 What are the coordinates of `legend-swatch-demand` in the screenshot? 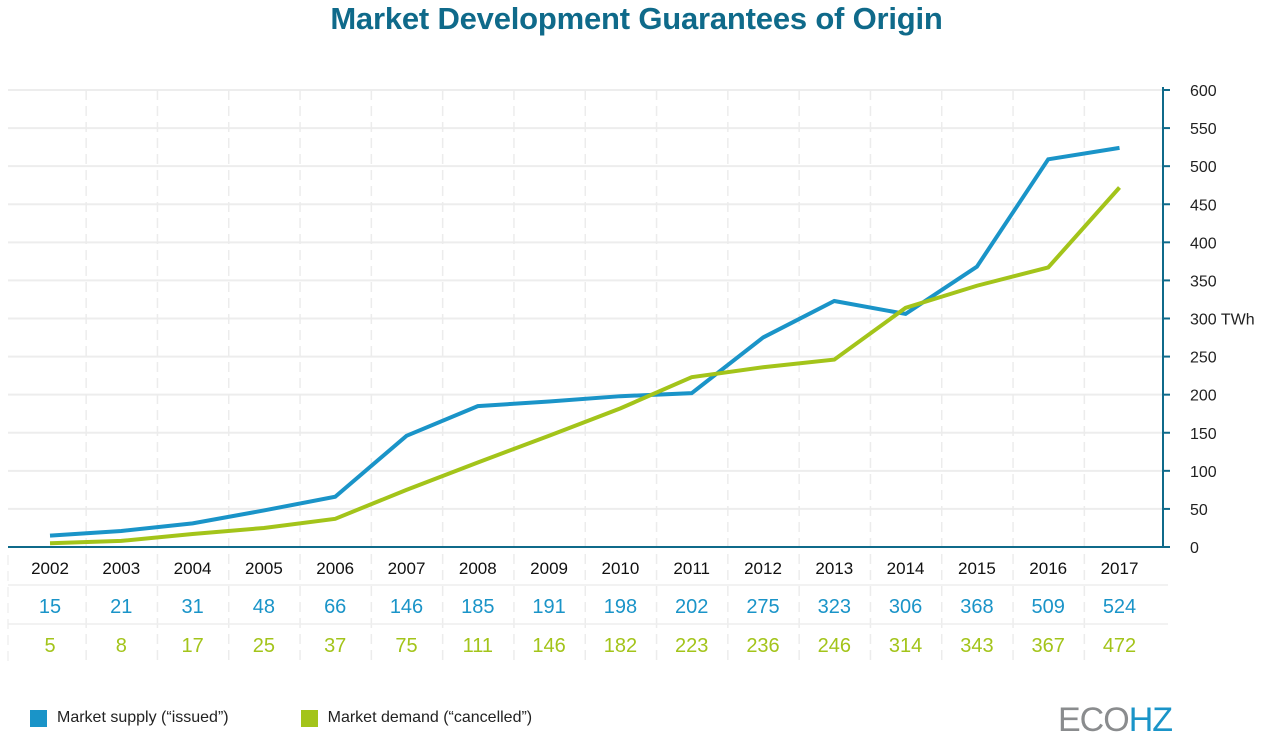 It's located at (309, 718).